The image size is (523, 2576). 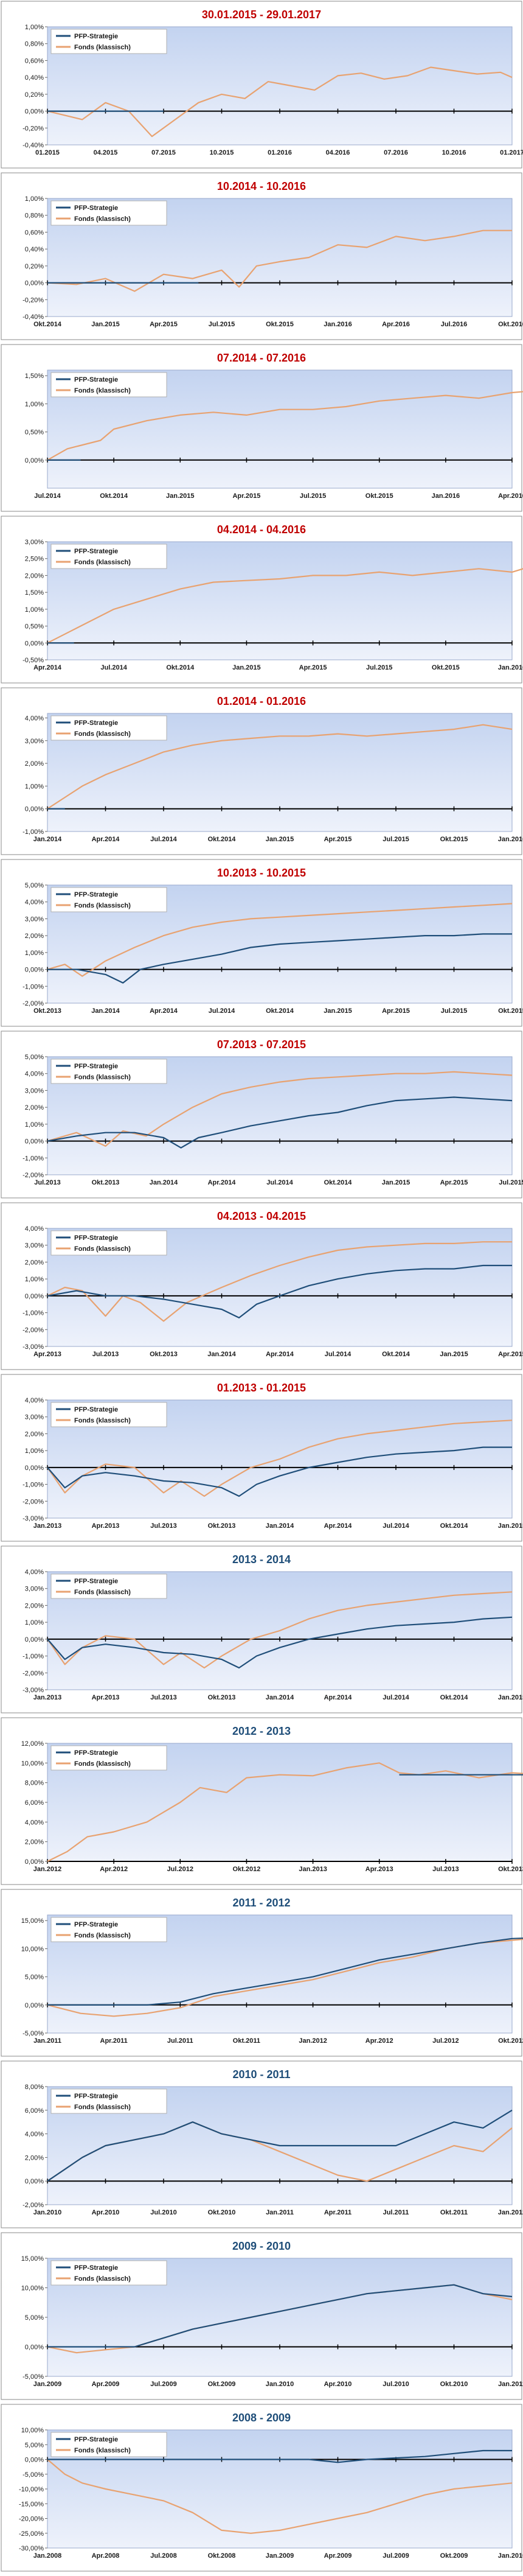 What do you see at coordinates (454, 2212) in the screenshot?
I see `x-tick-label: Okt.2011` at bounding box center [454, 2212].